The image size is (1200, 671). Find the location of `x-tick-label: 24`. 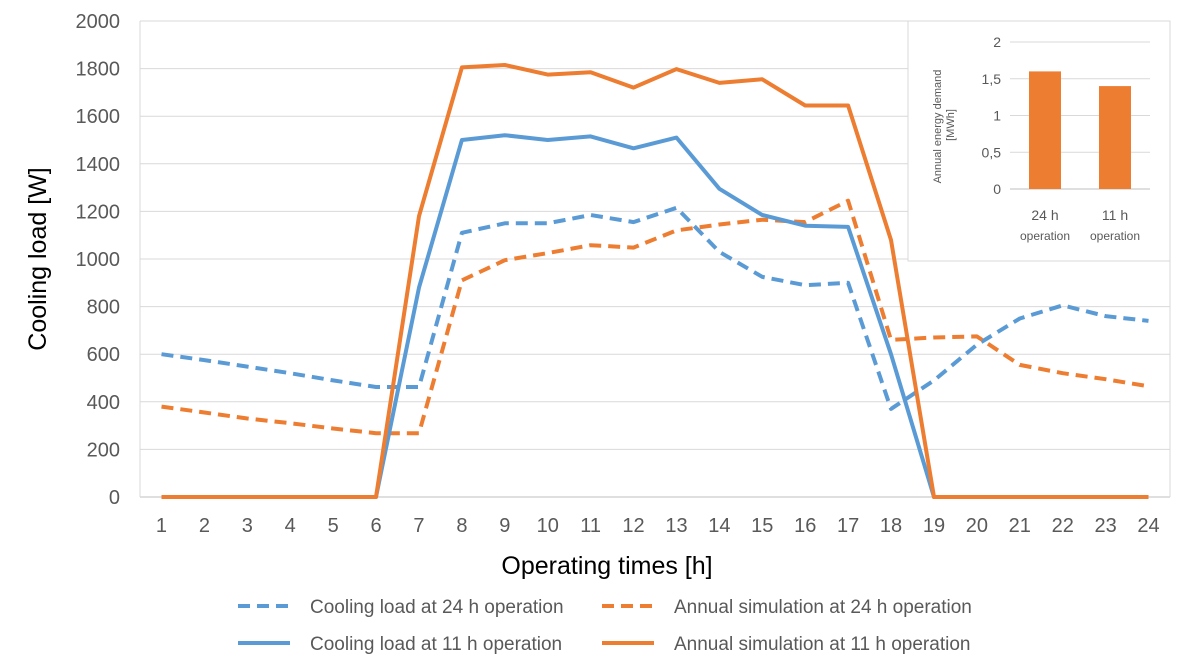

x-tick-label: 24 is located at coordinates (1148, 526).